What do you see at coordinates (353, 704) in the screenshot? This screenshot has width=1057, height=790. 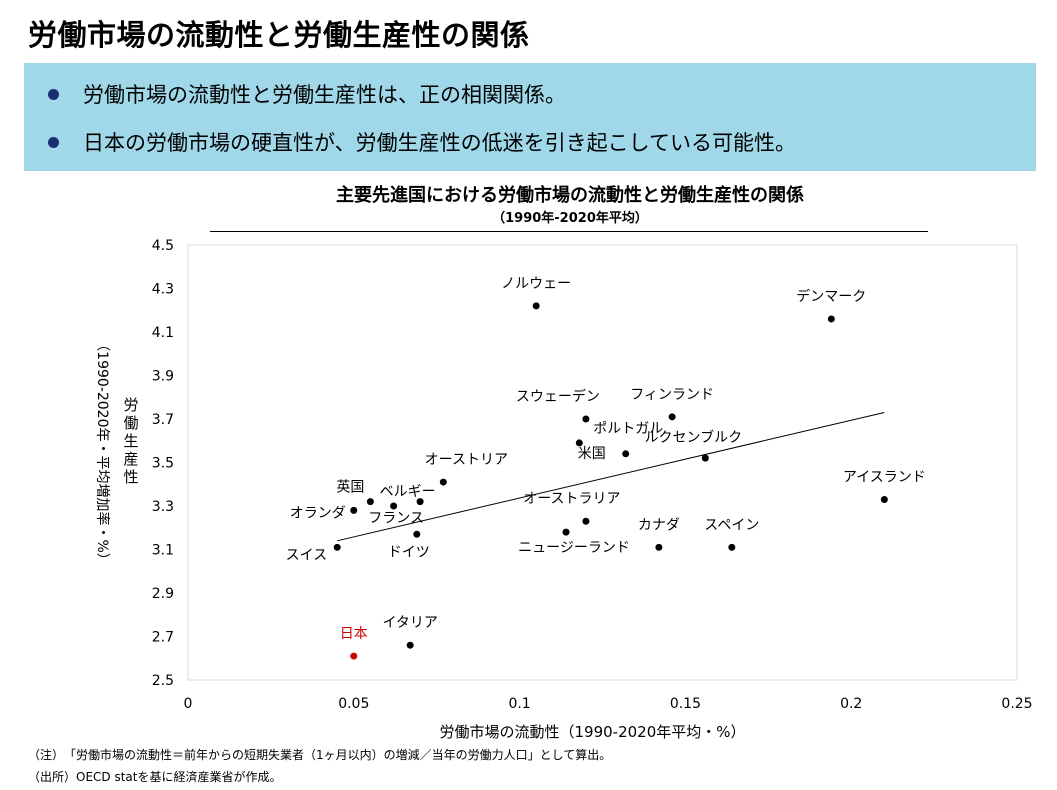 I see `x-tick-label: 0.05` at bounding box center [353, 704].